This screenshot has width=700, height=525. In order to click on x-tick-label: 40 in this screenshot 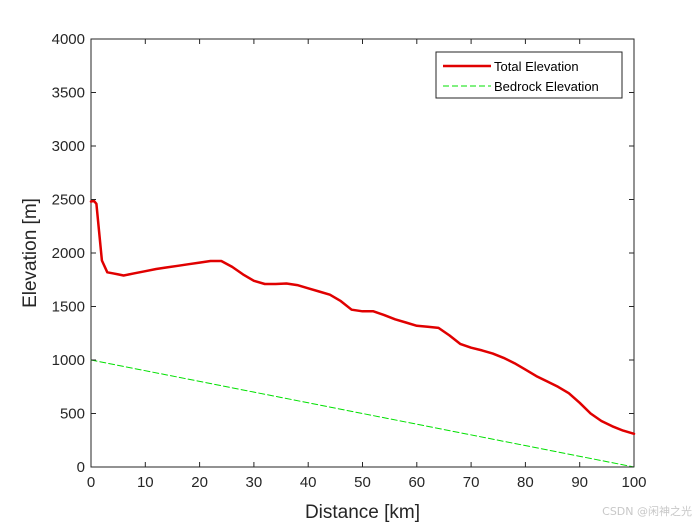, I will do `click(308, 482)`.